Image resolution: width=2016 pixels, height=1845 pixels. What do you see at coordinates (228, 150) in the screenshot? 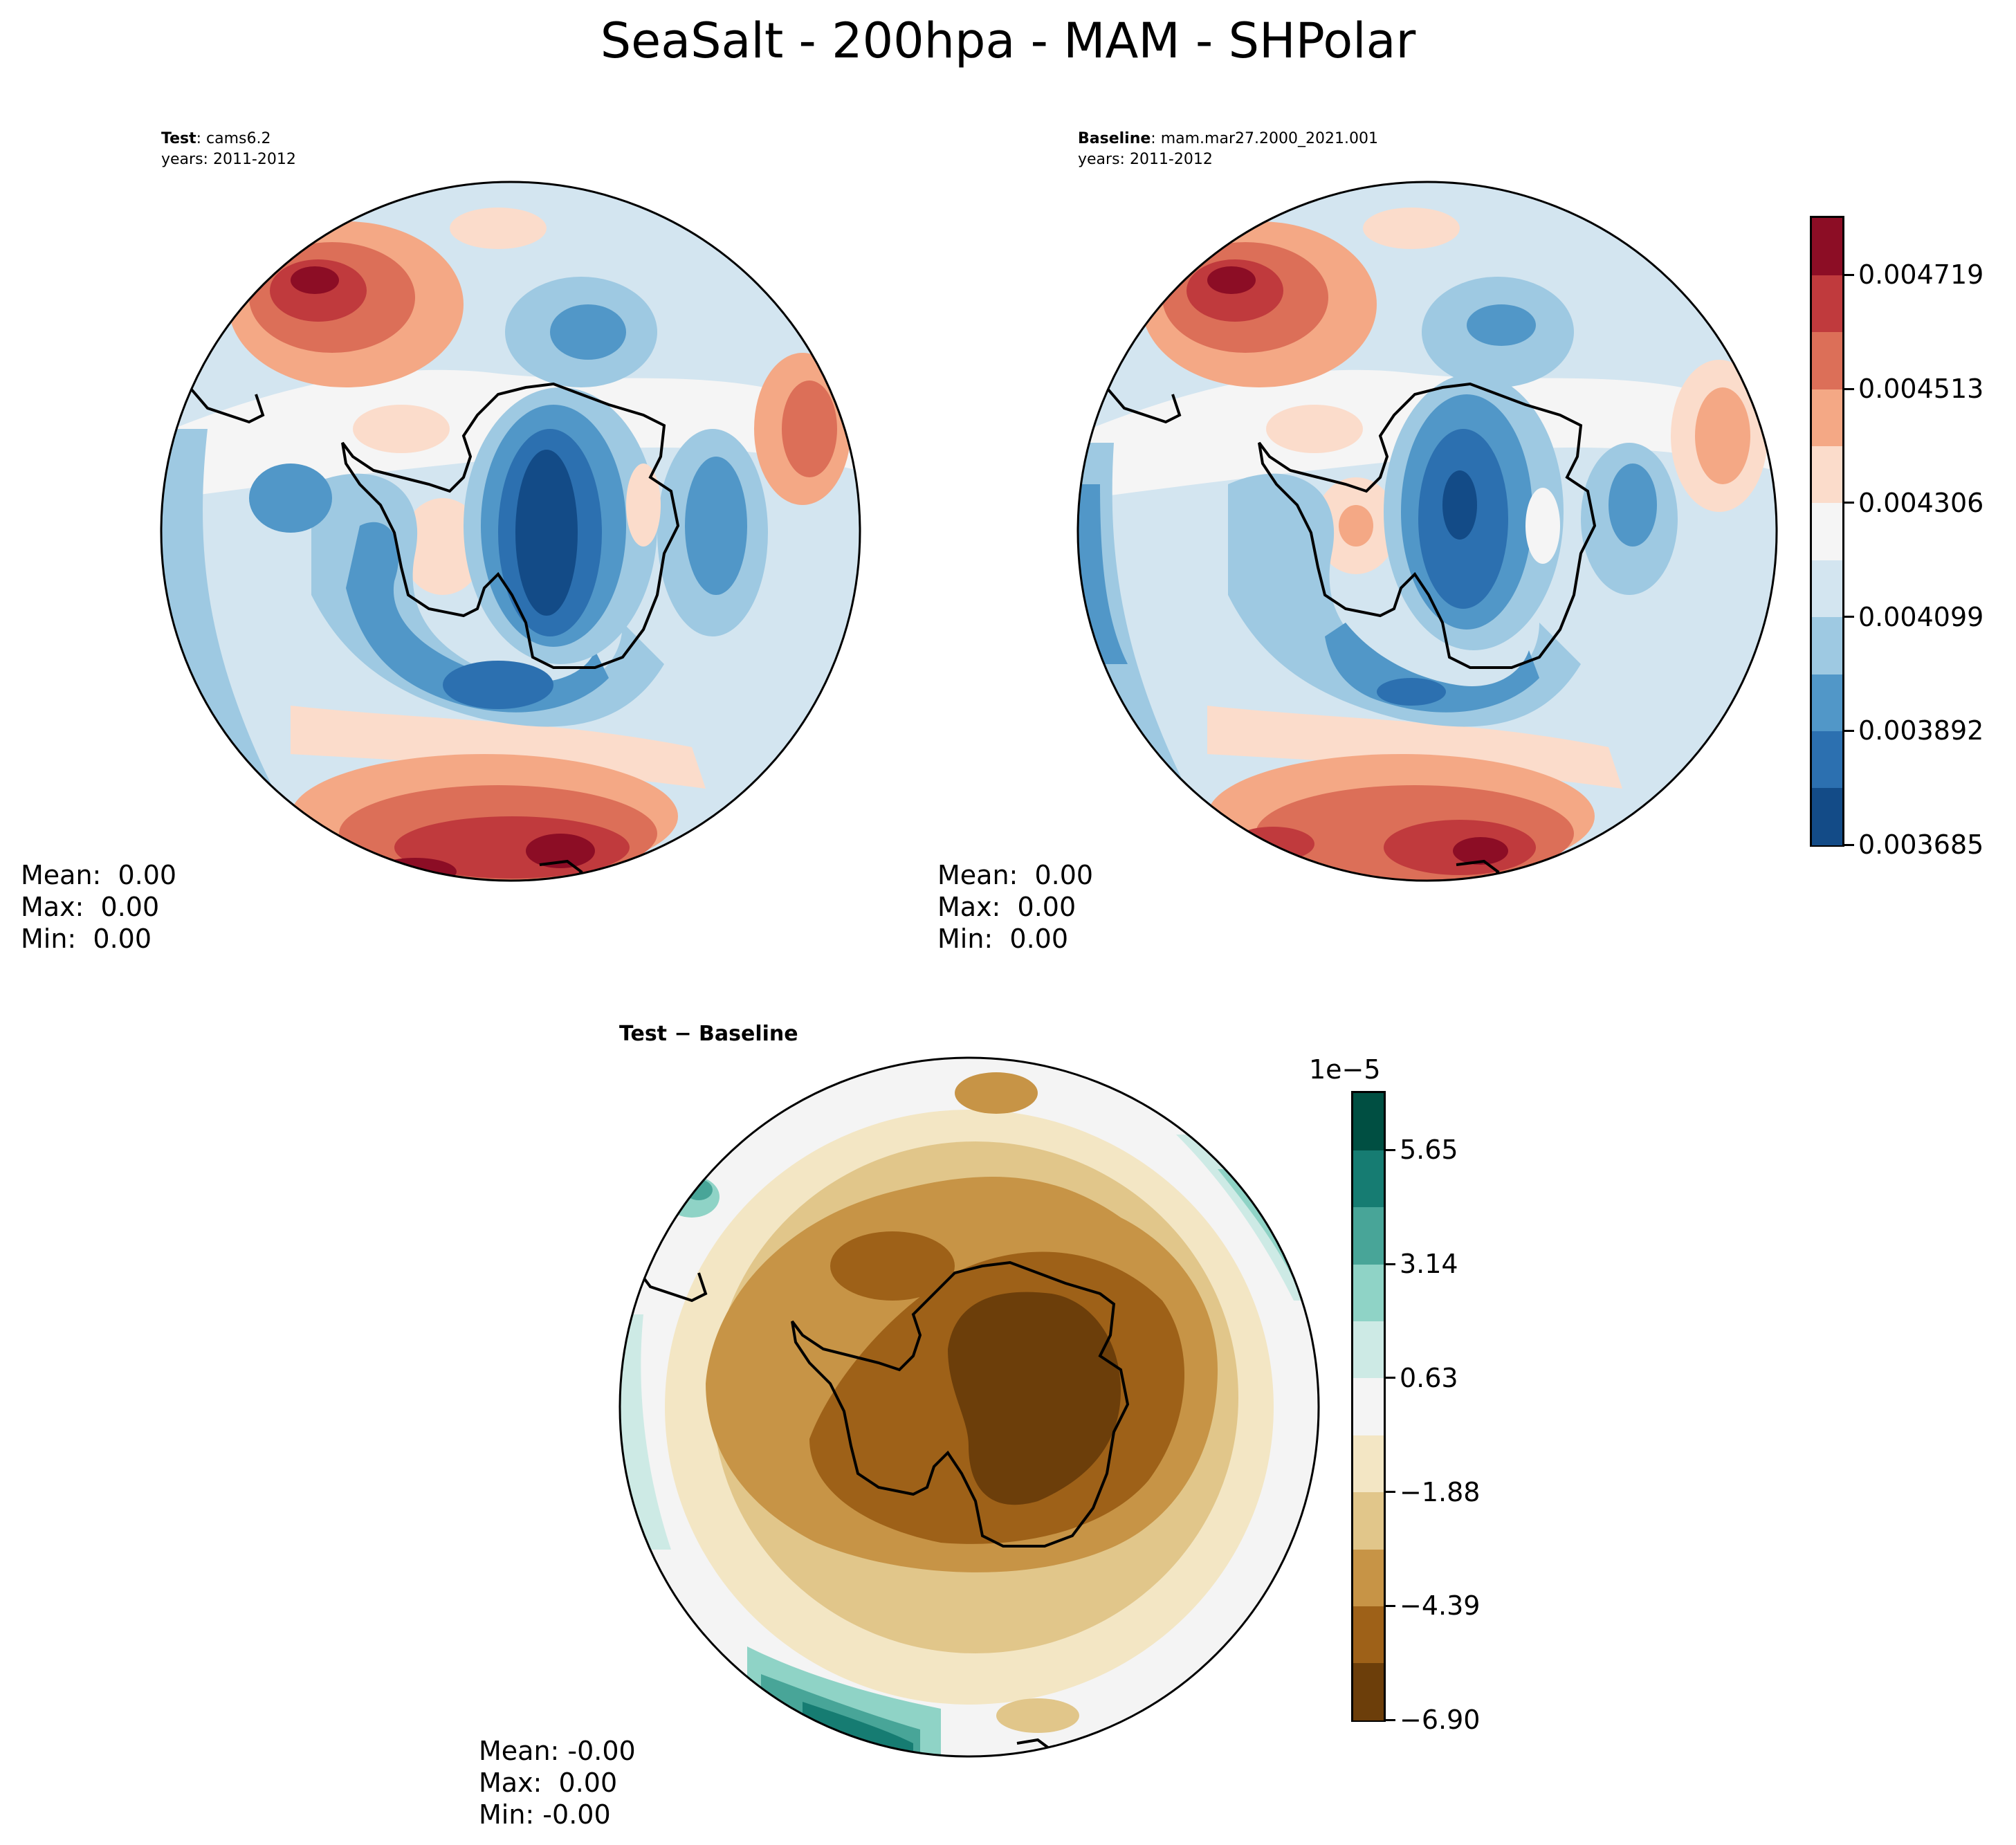
I see `test-panel-title: Test: cams6.2 years: 2011-2012` at bounding box center [228, 150].